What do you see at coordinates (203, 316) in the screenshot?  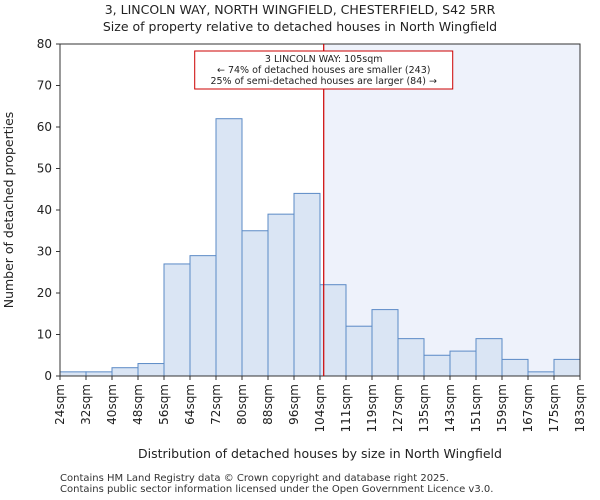 I see `bar-64sqm` at bounding box center [203, 316].